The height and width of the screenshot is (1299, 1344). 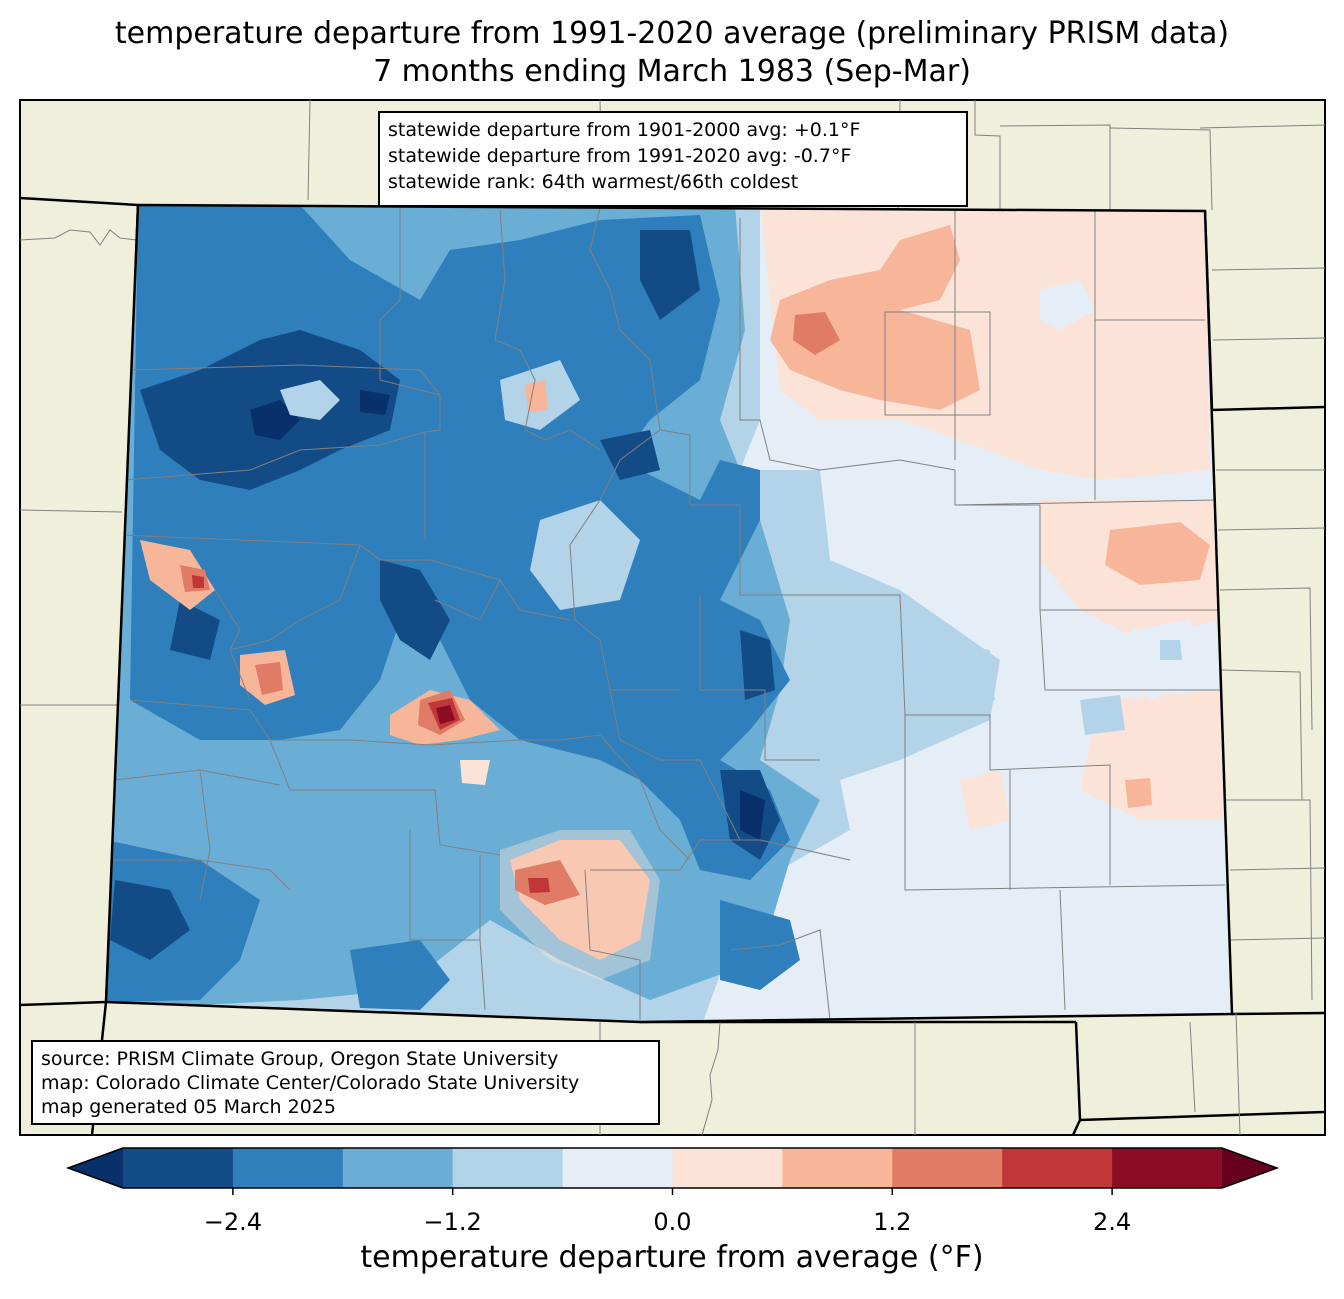 I want to click on source-line-generated: map generated 05 March 2025, so click(x=188, y=1107).